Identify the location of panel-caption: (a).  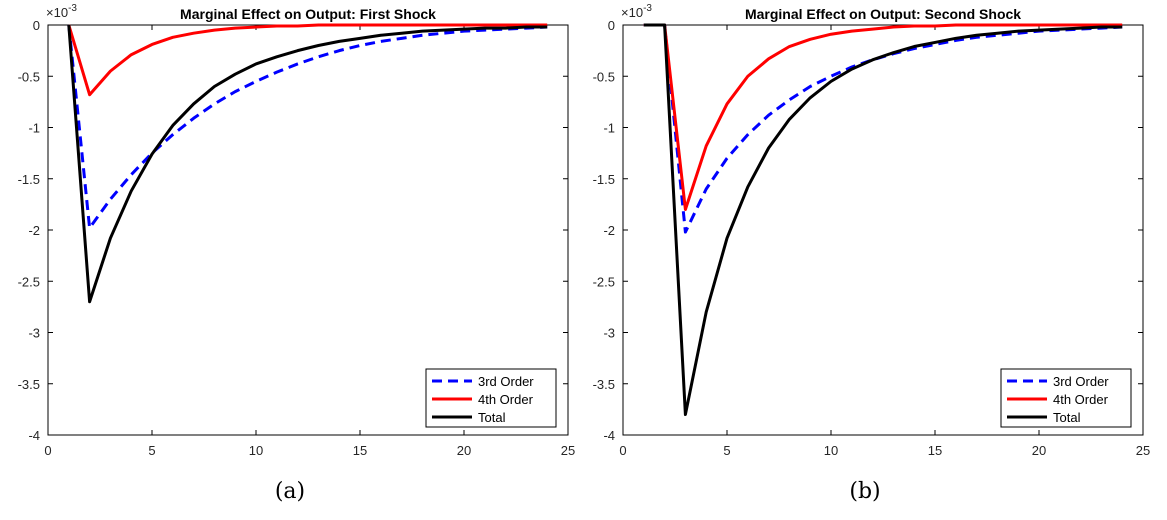
(290, 491).